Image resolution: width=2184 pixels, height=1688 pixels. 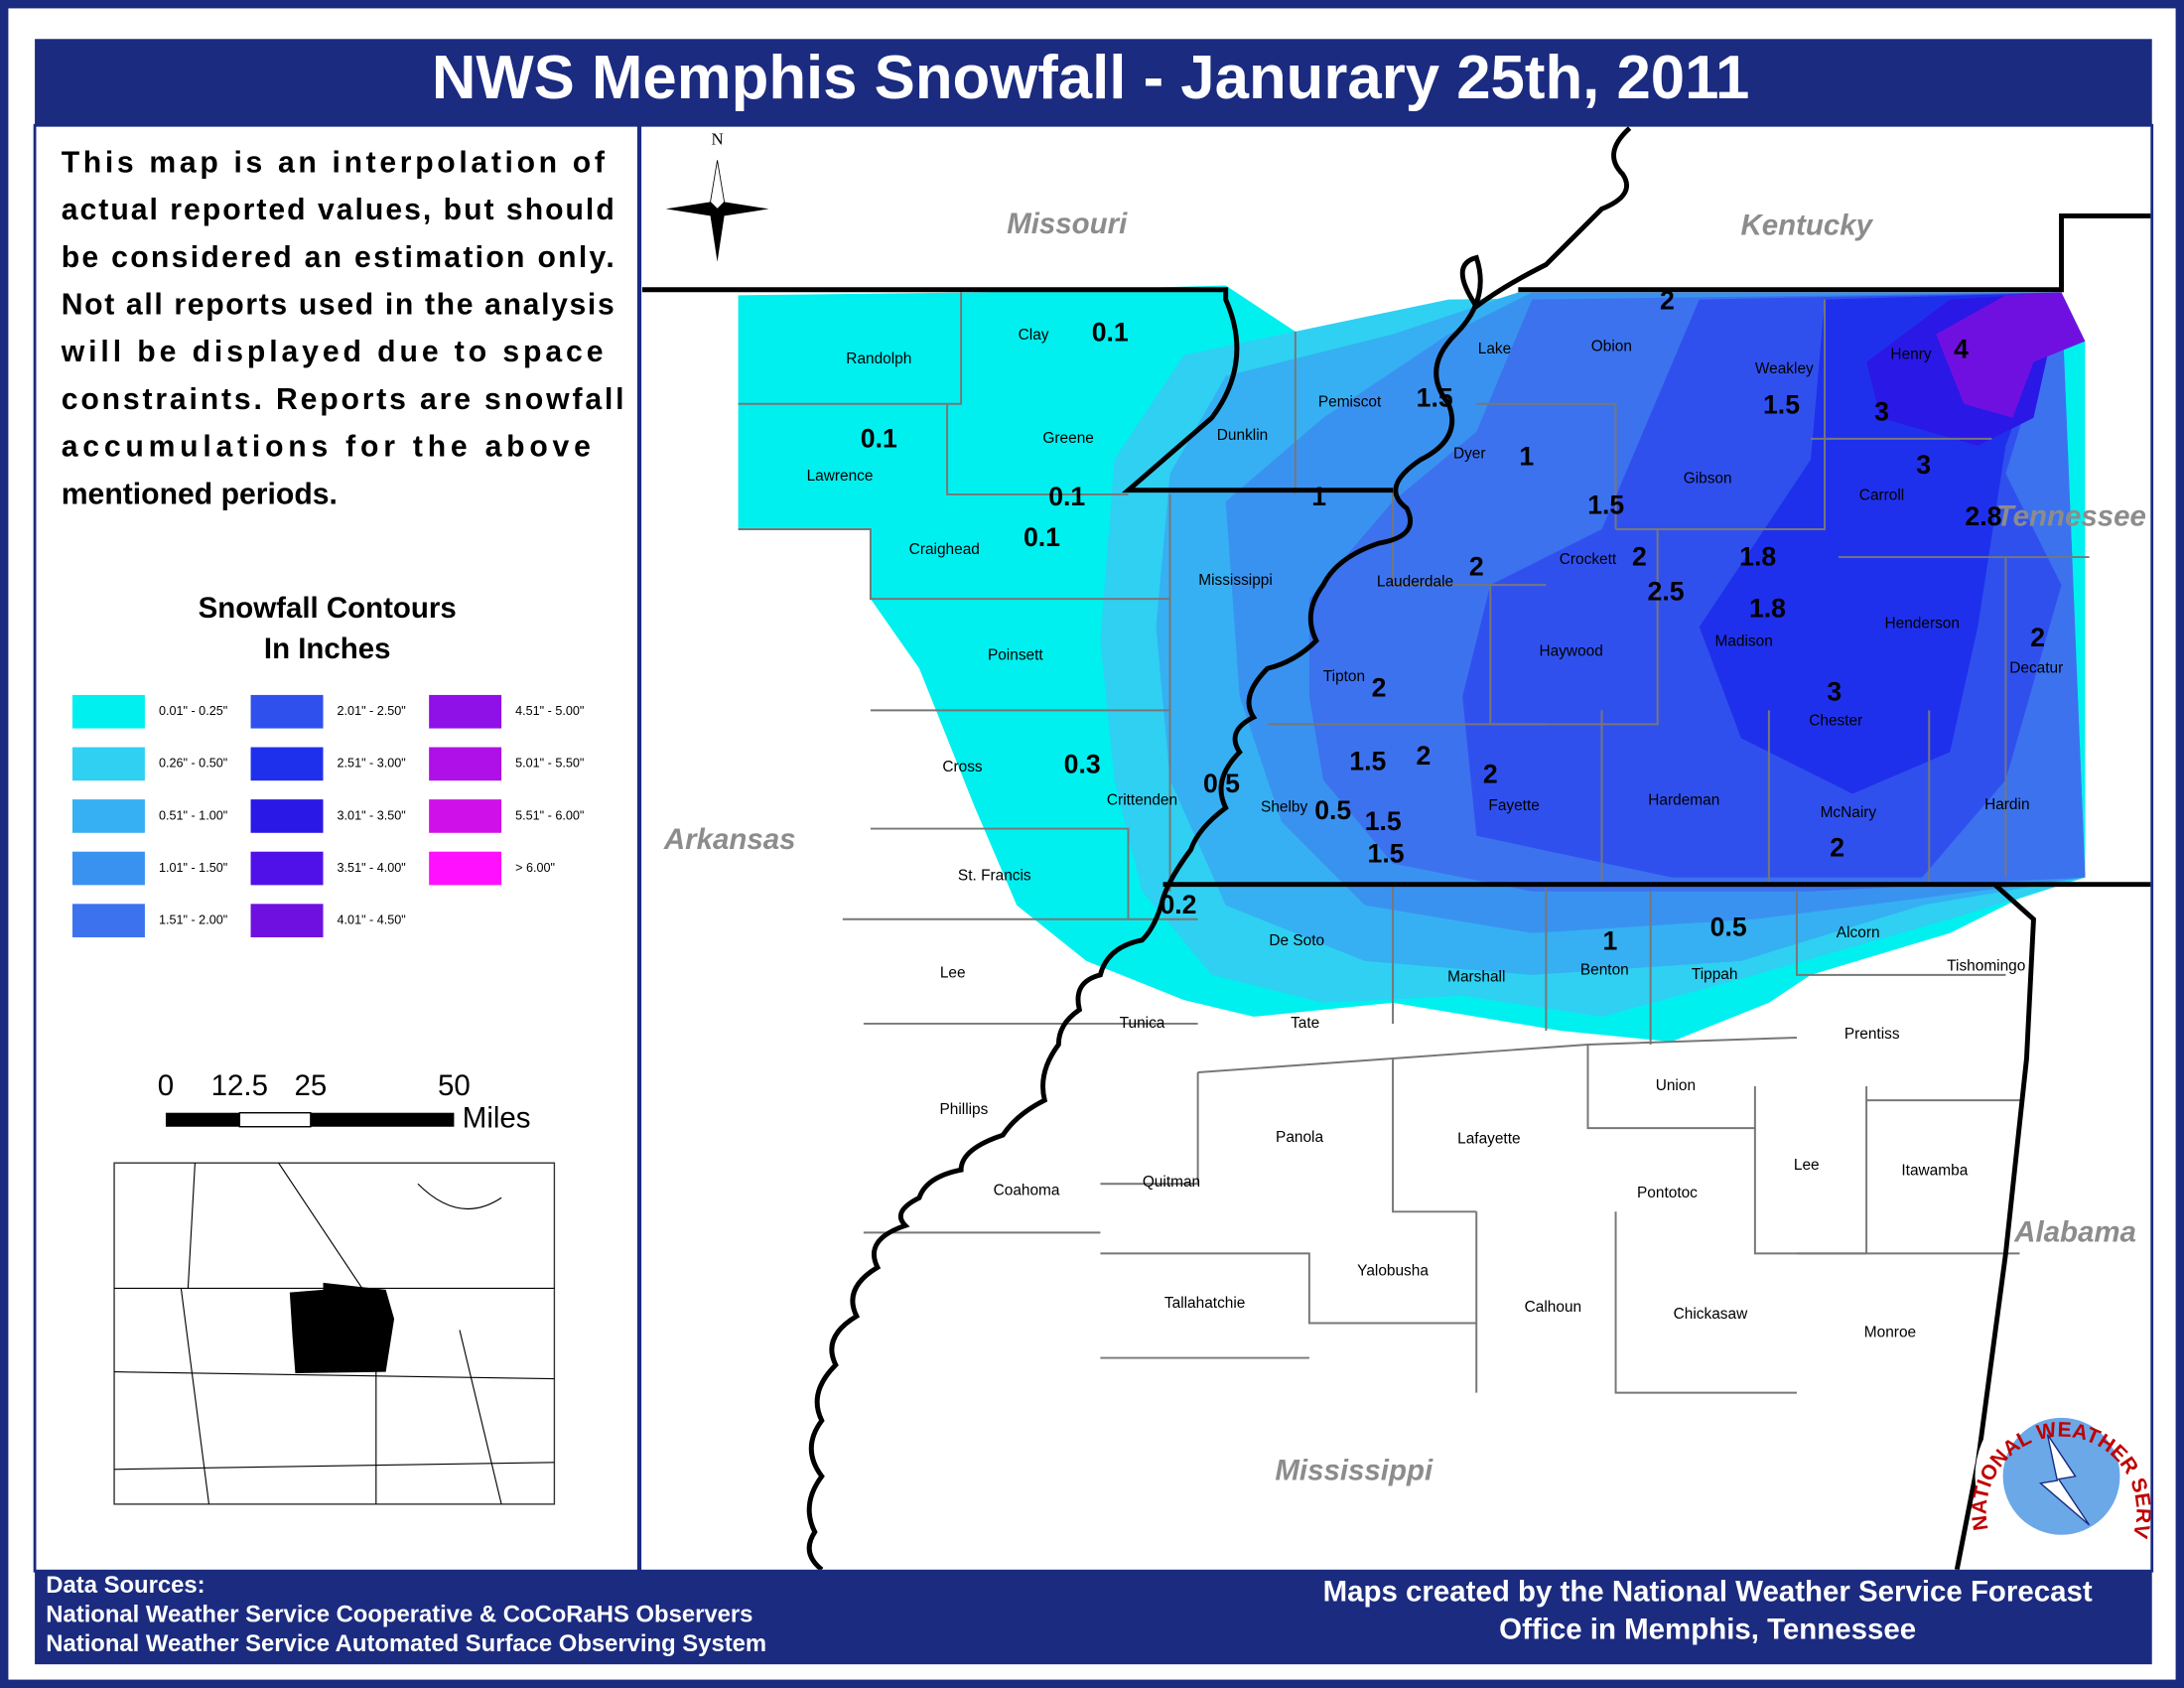 I want to click on county-label: McNairy, so click(x=1849, y=812).